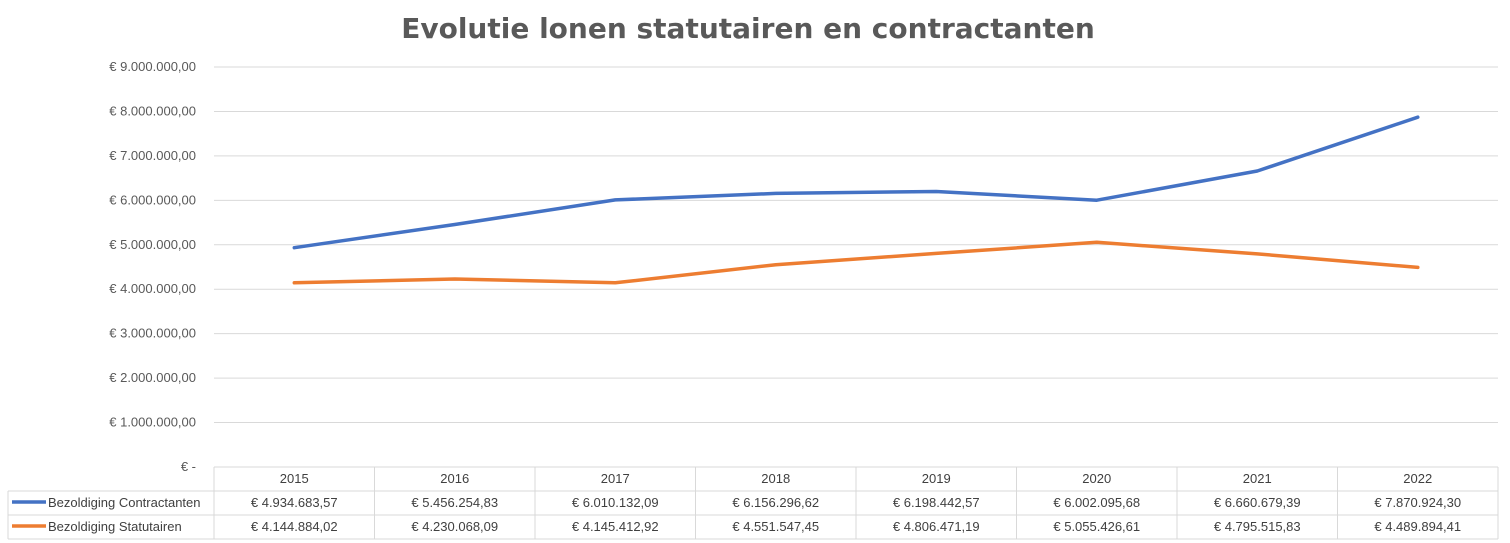  I want to click on data-label: € 4.934.683,57, so click(294, 502).